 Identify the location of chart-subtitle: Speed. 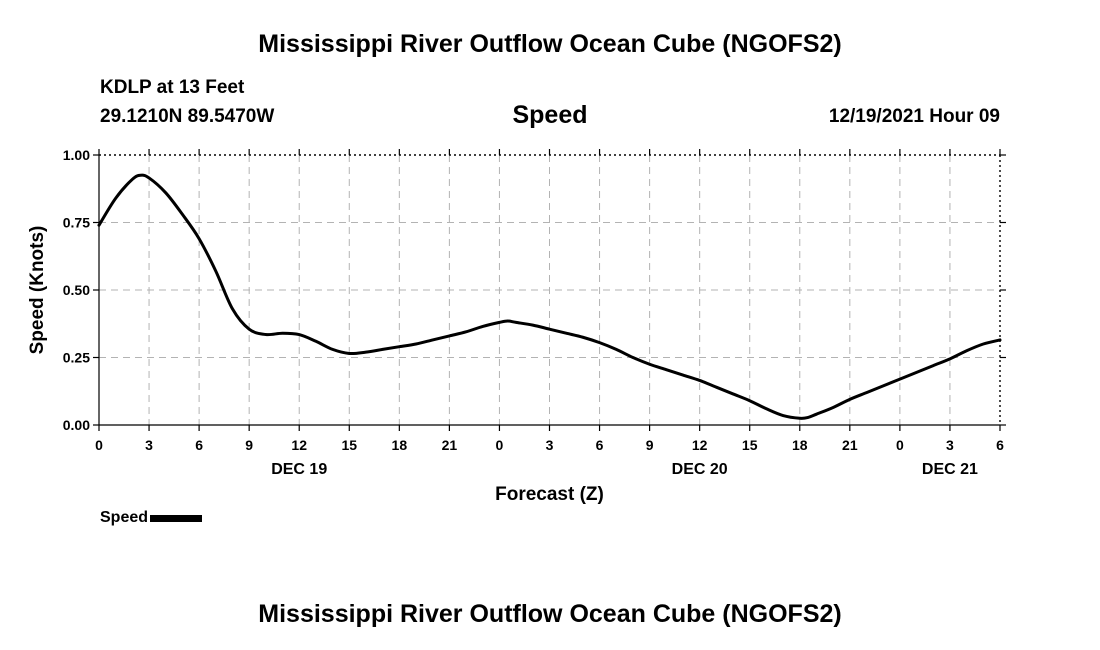
(550, 115).